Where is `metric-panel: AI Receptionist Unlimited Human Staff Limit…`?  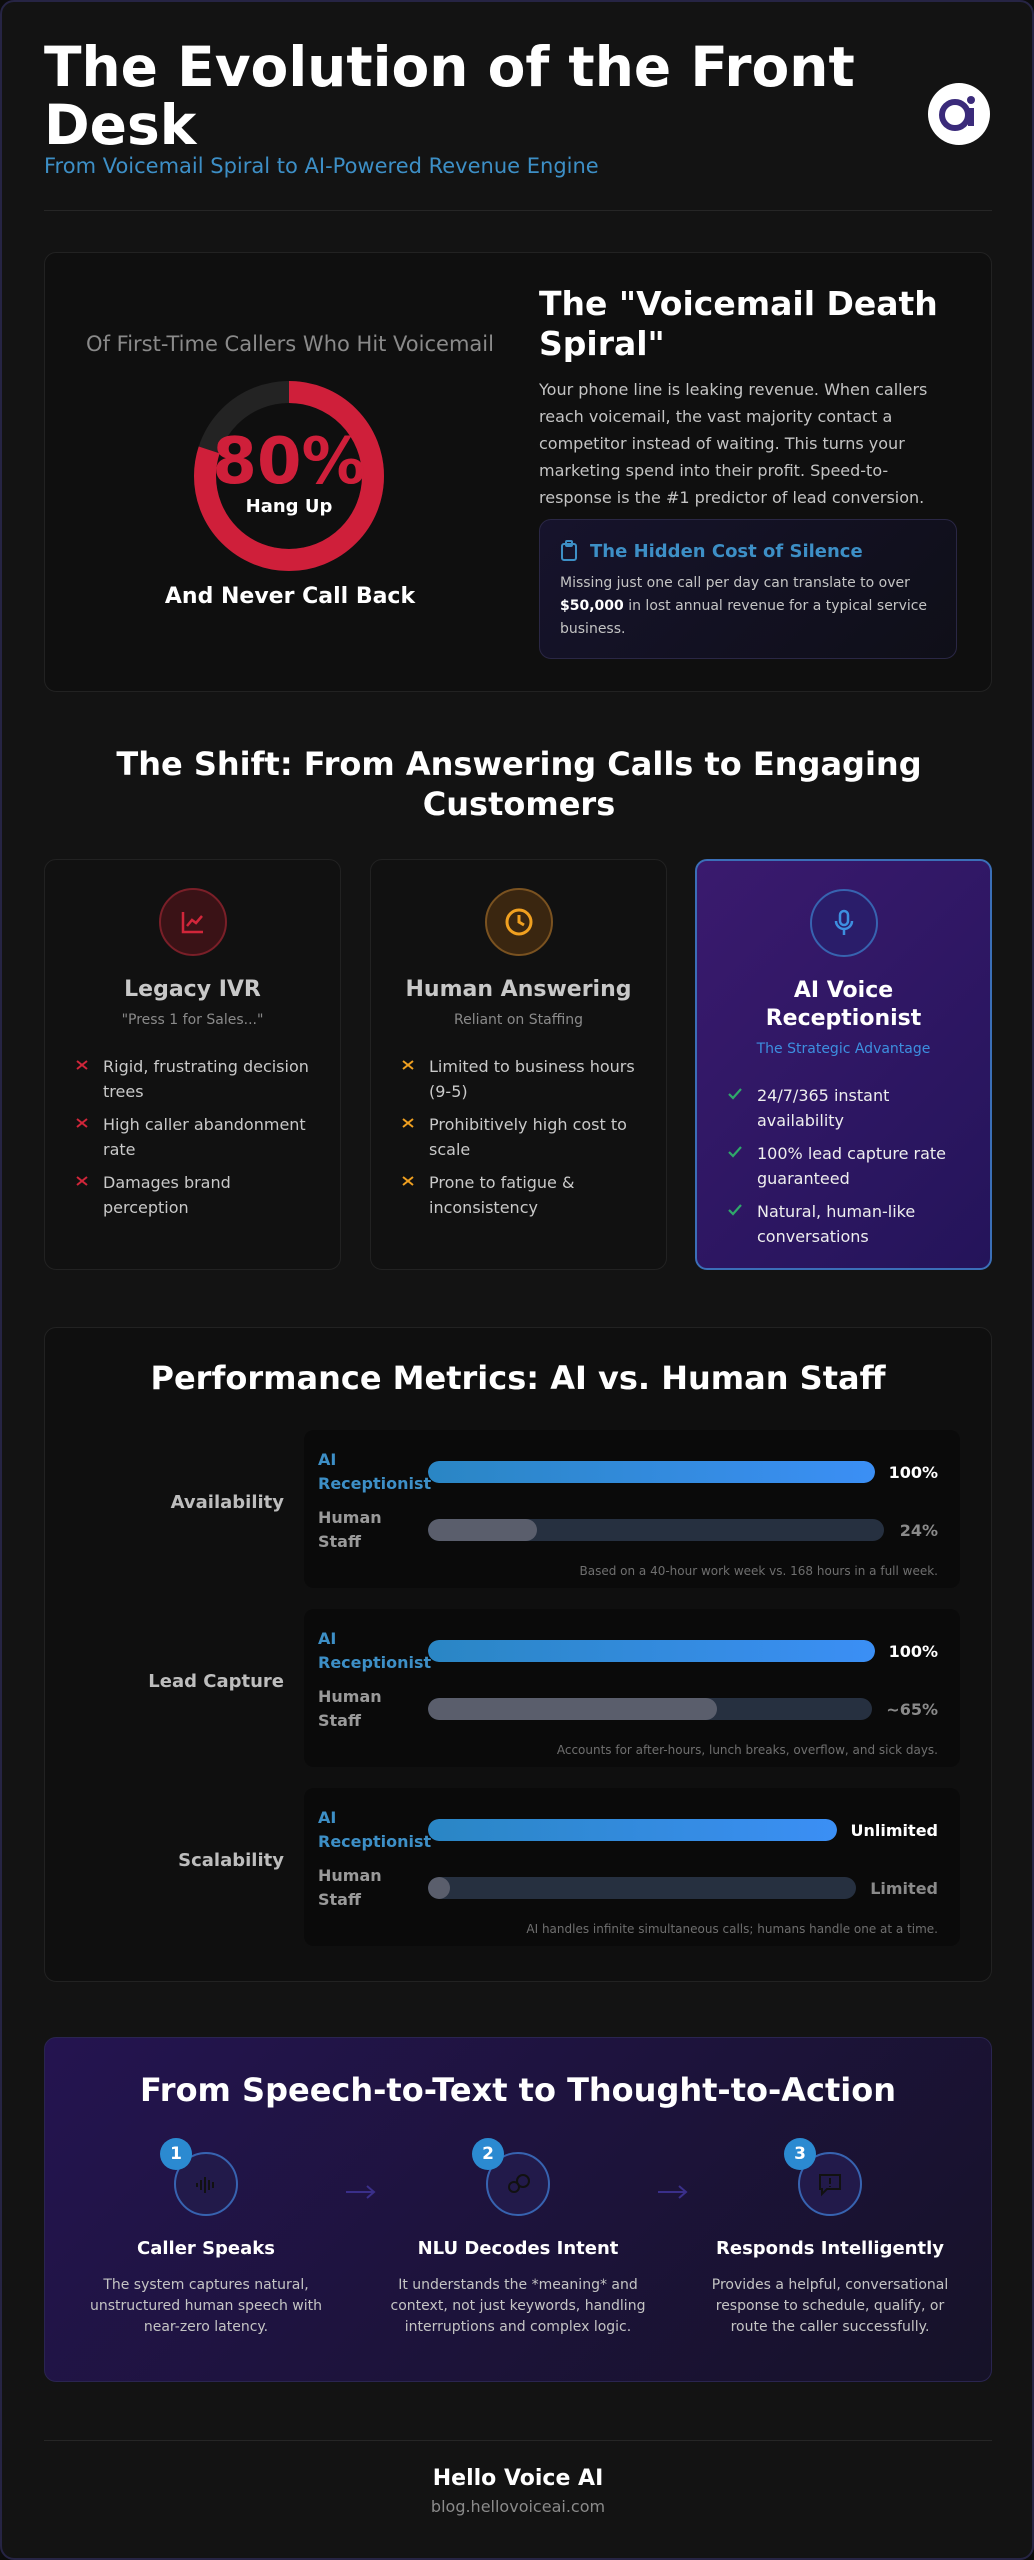
metric-panel: AI Receptionist Unlimited Human Staff Limit… is located at coordinates (632, 1867).